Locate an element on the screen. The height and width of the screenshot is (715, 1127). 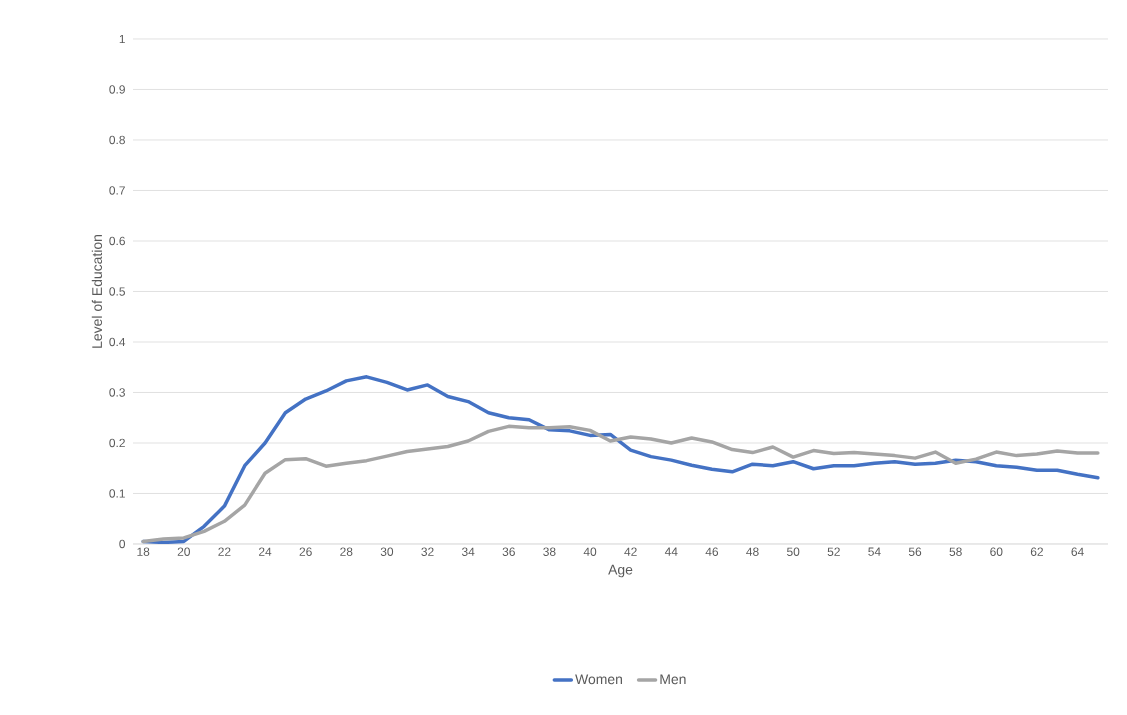
y-tick-label: 0.7 is located at coordinates (117, 190).